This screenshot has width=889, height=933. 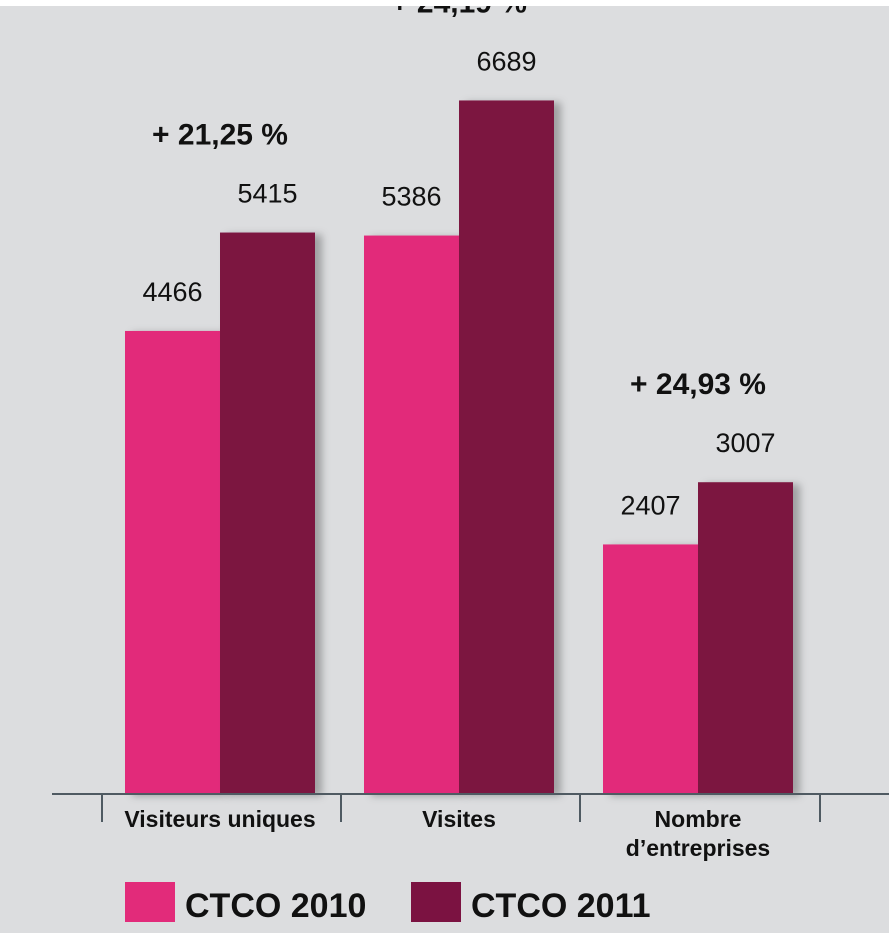 What do you see at coordinates (220, 135) in the screenshot?
I see `growth-label: + 21,25 %` at bounding box center [220, 135].